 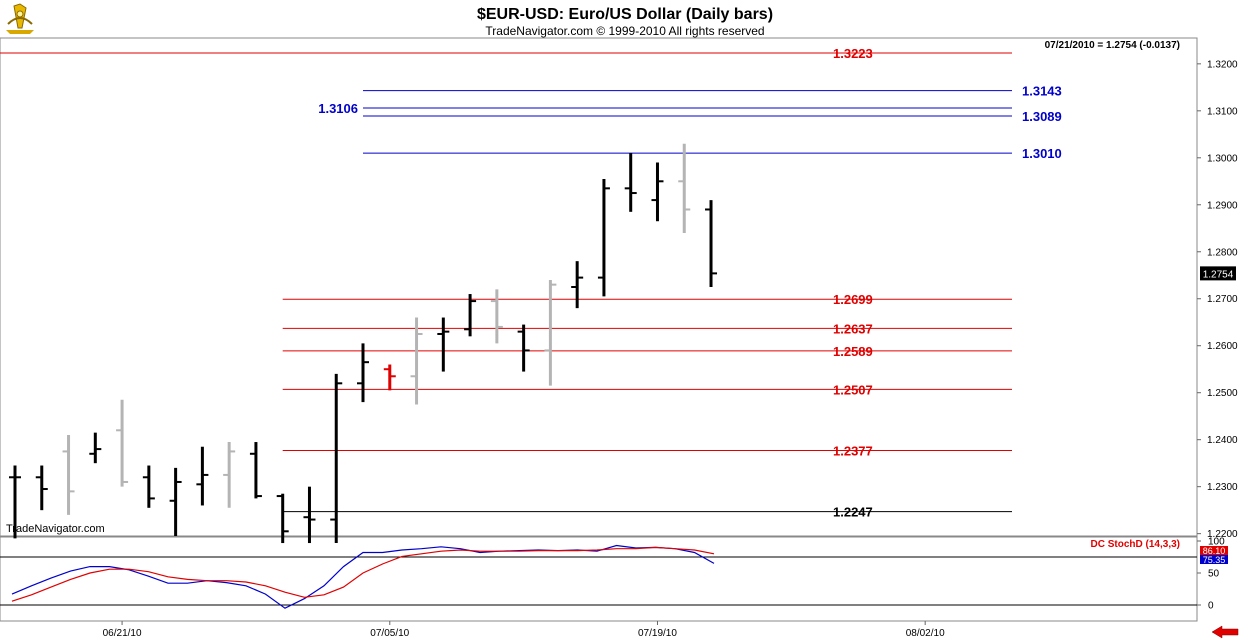 I want to click on y-tick-label: 1.2600, so click(x=1222, y=346).